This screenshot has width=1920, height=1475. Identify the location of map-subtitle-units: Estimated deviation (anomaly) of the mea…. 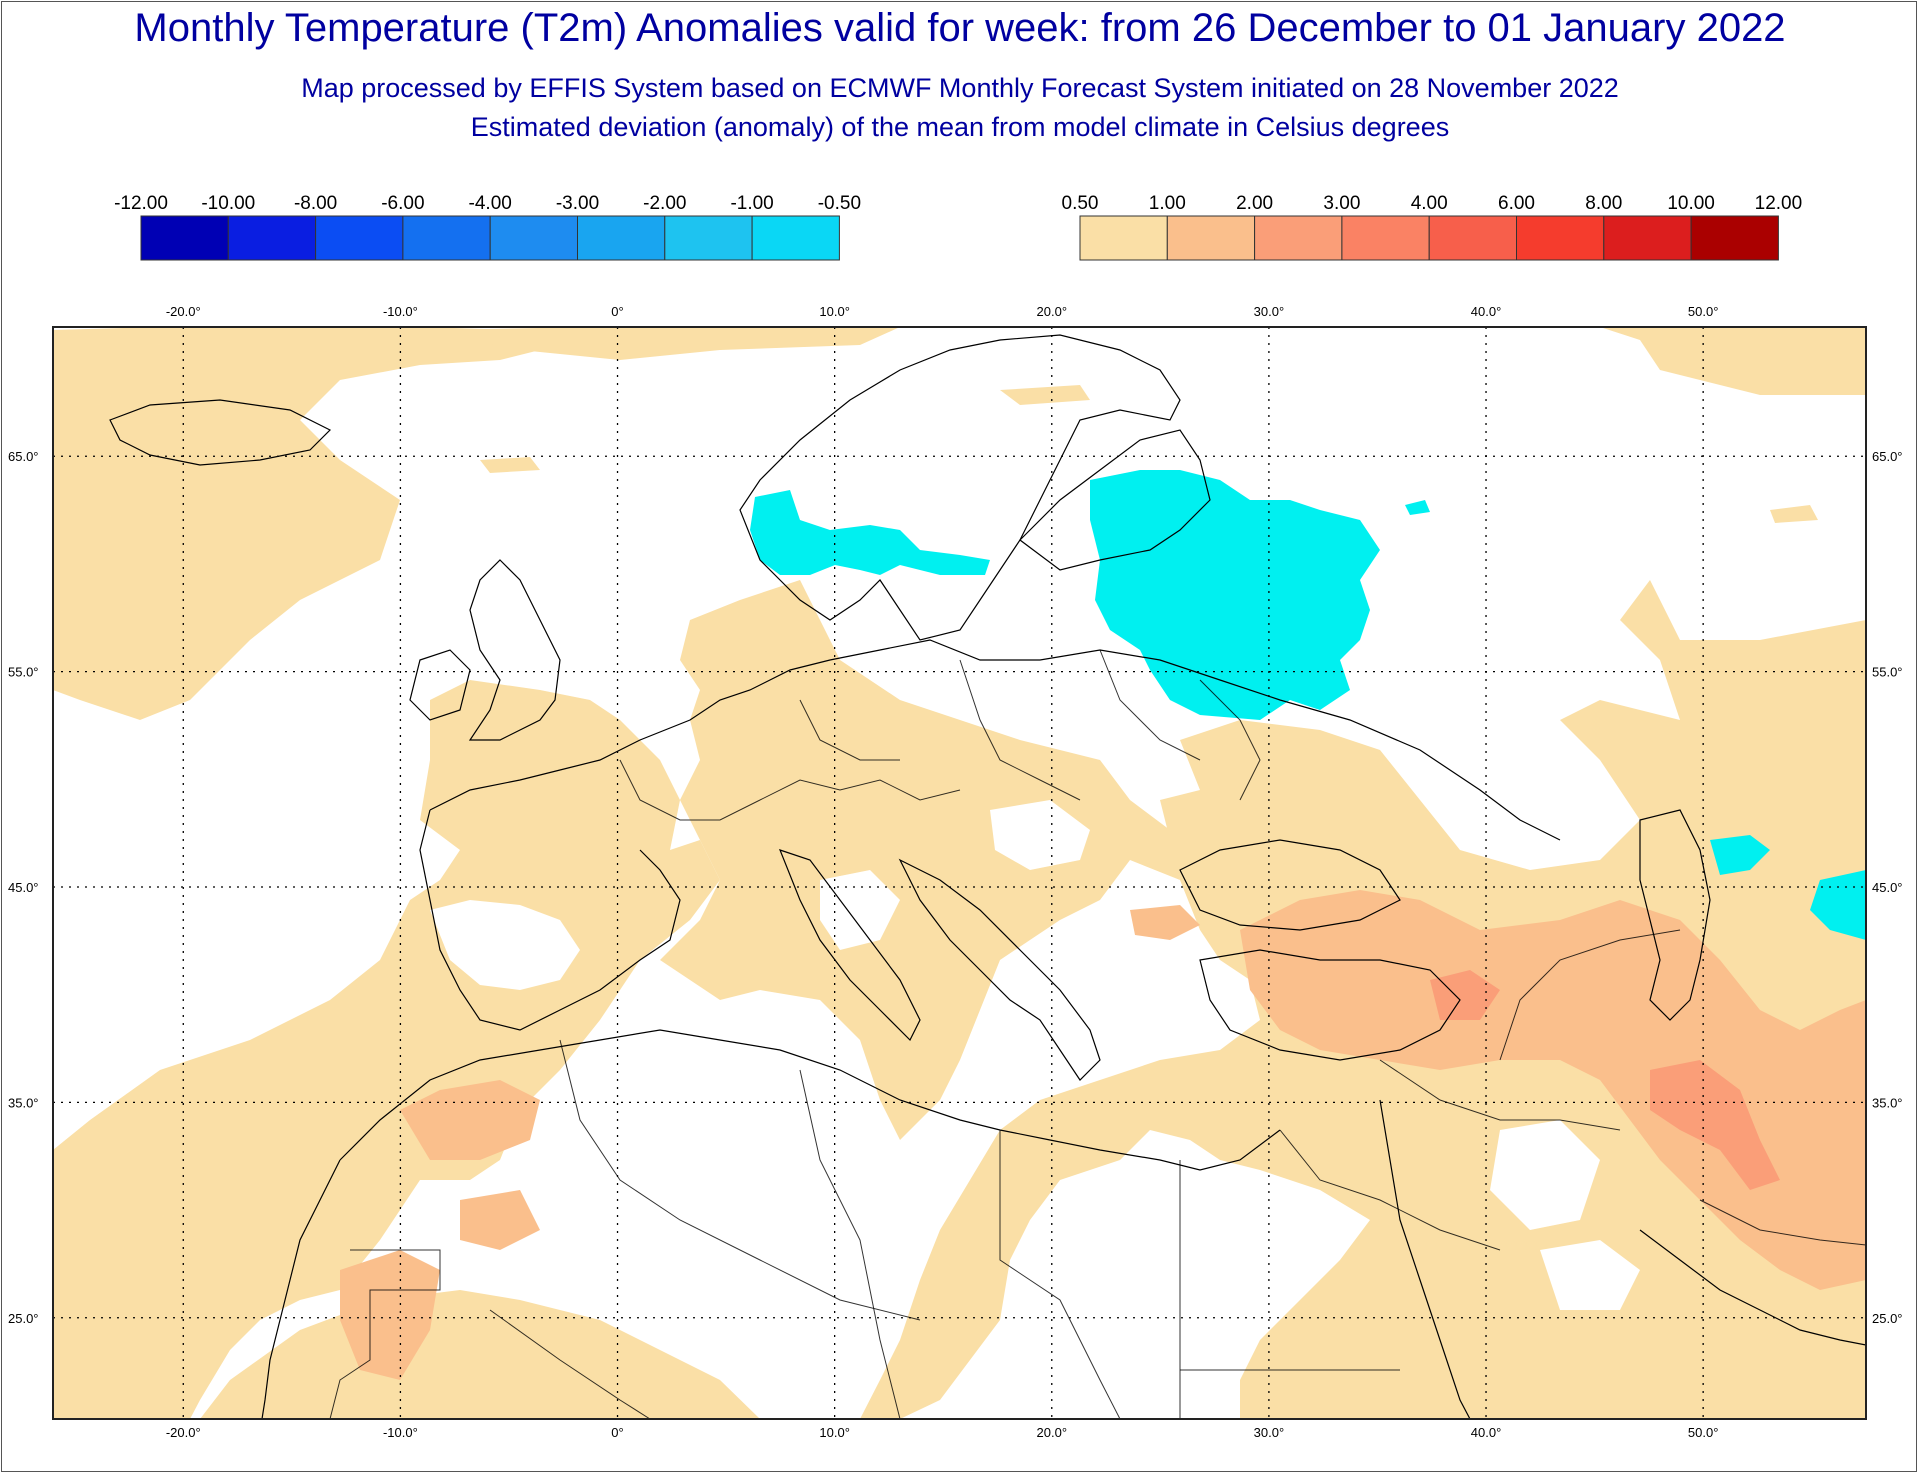
(960, 127).